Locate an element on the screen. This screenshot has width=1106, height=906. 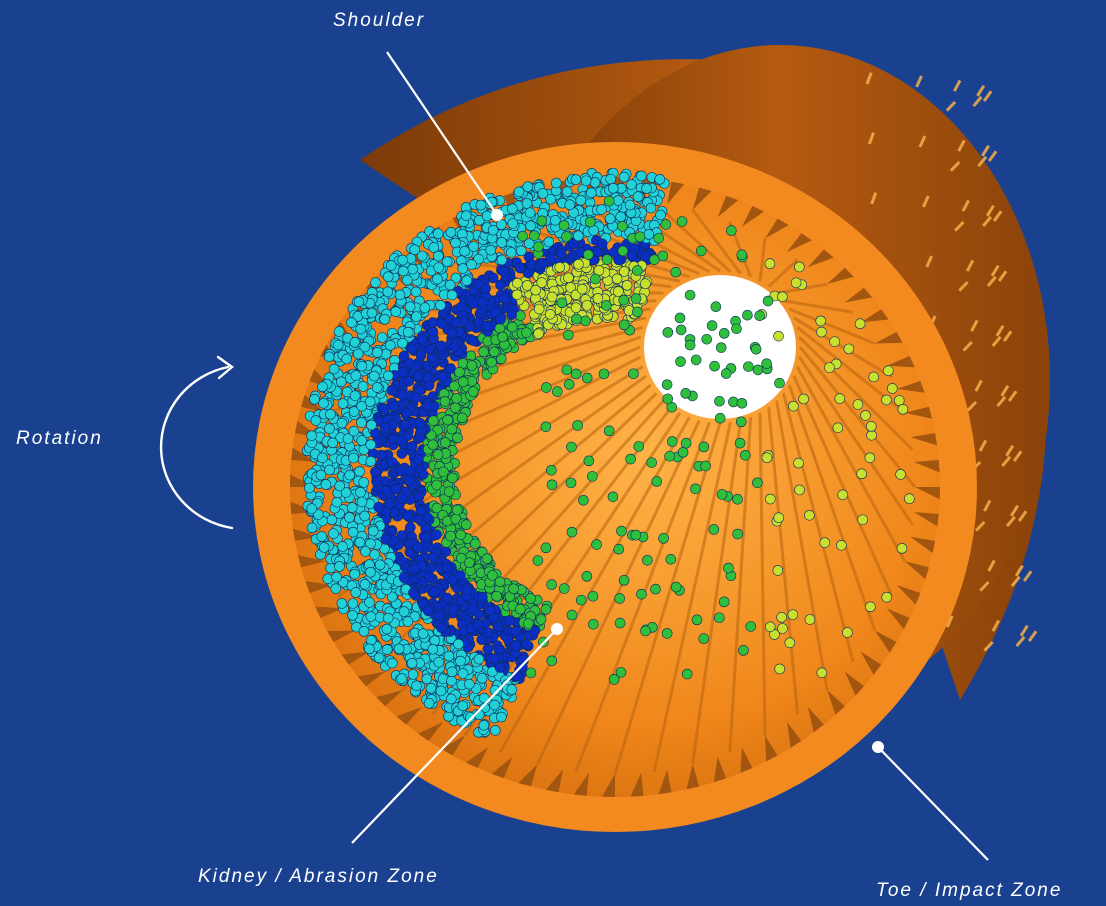
toe-impact-zone-label: Toe / Impact Zone is located at coordinates (969, 890).